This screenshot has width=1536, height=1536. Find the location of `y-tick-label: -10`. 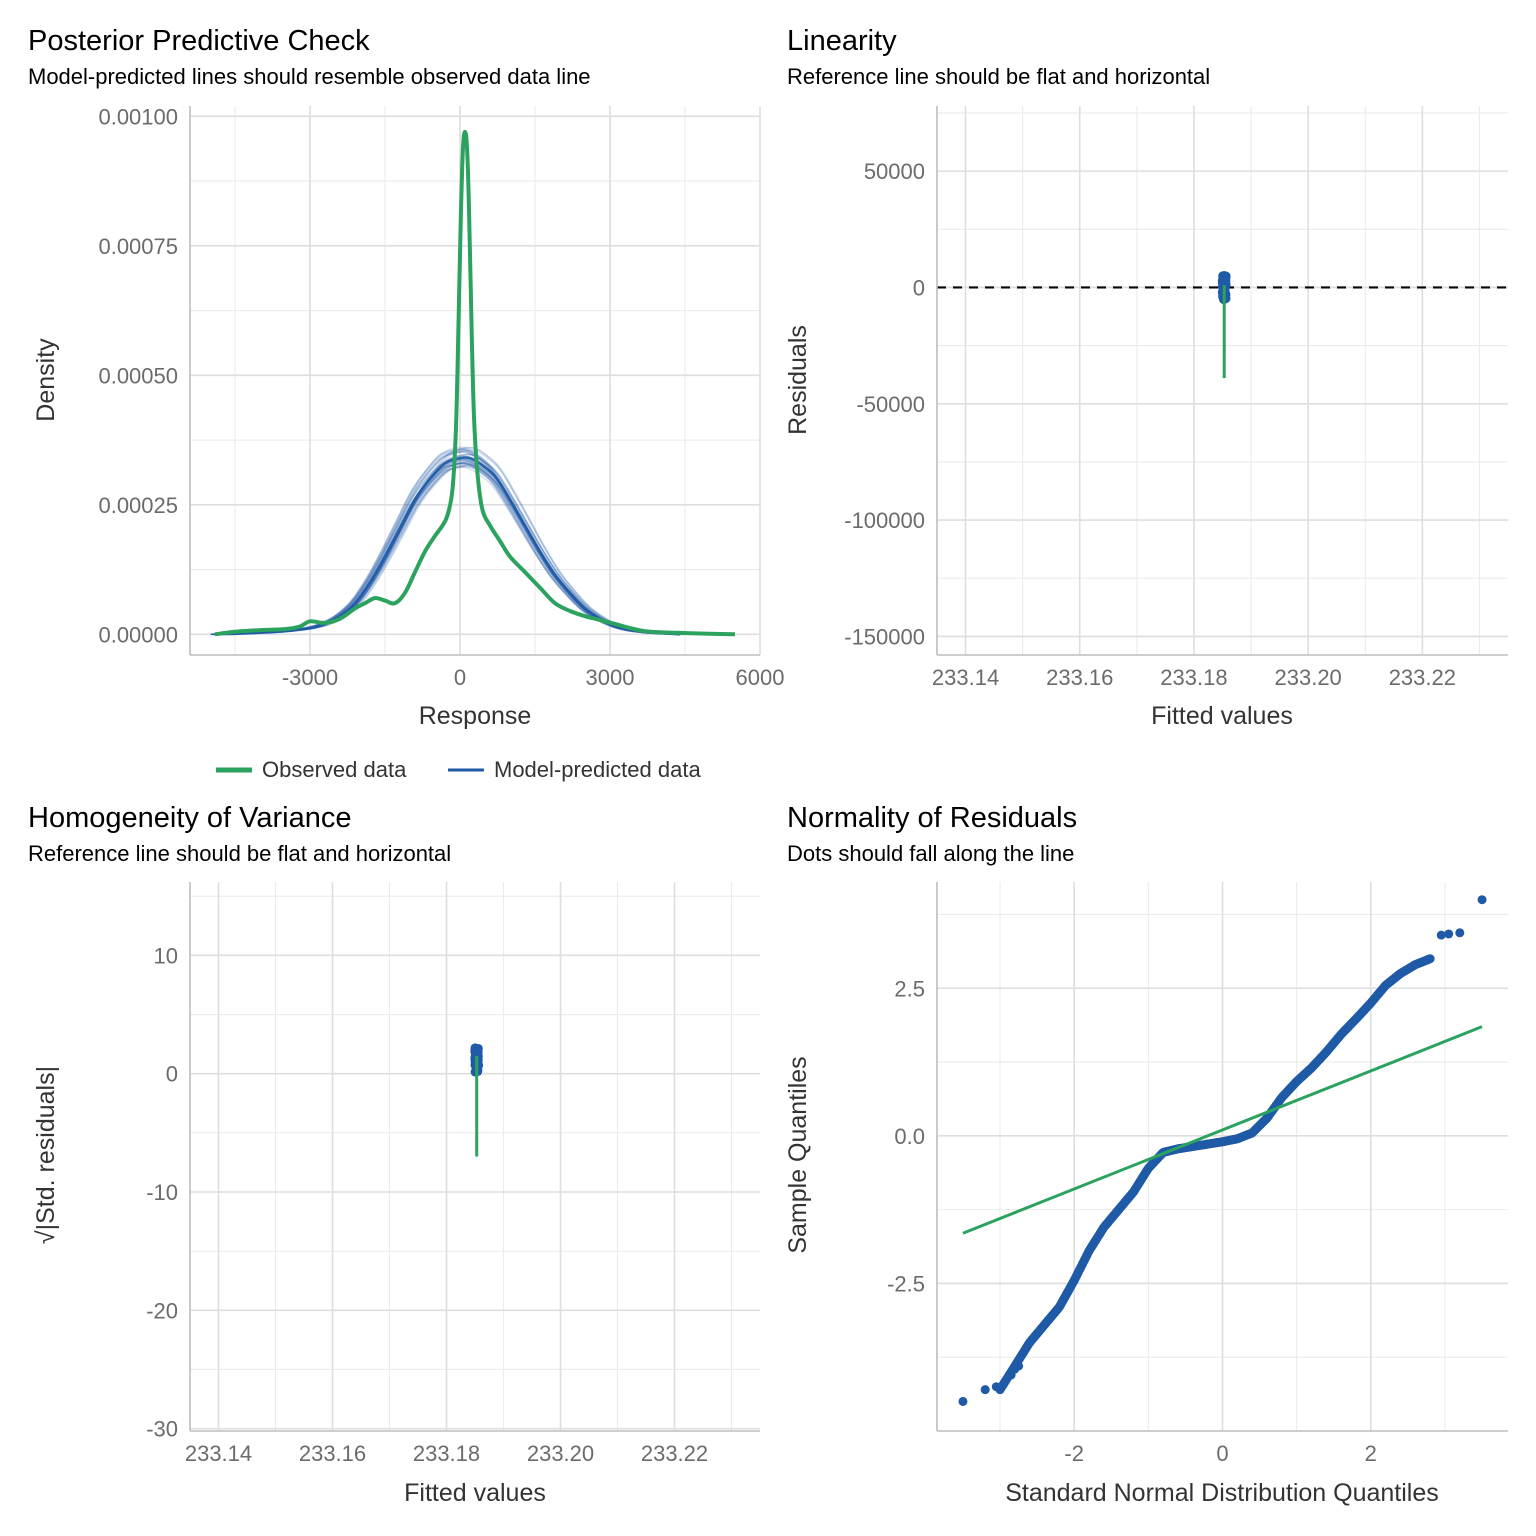

y-tick-label: -10 is located at coordinates (162, 1192).